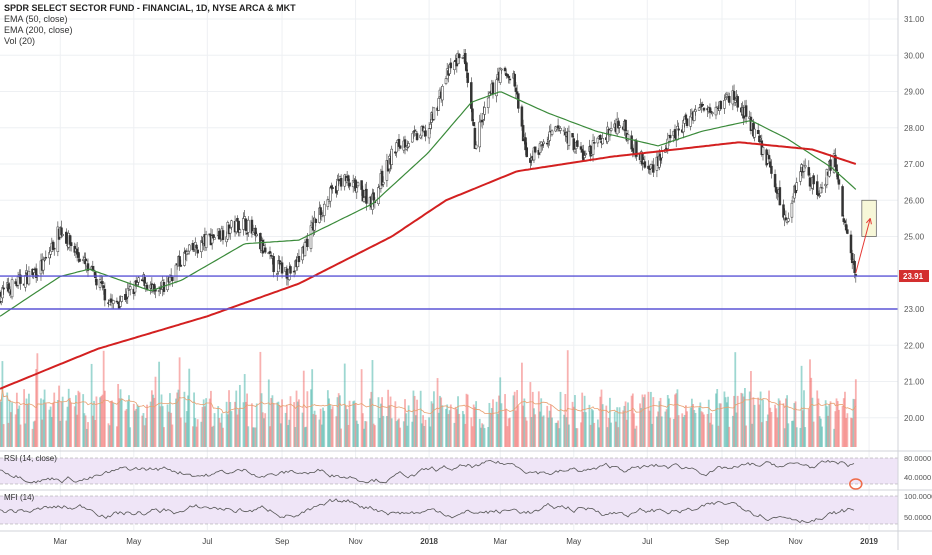 Image resolution: width=932 pixels, height=555 pixels. I want to click on legend-ema50: EMA (50, close), so click(36, 19).